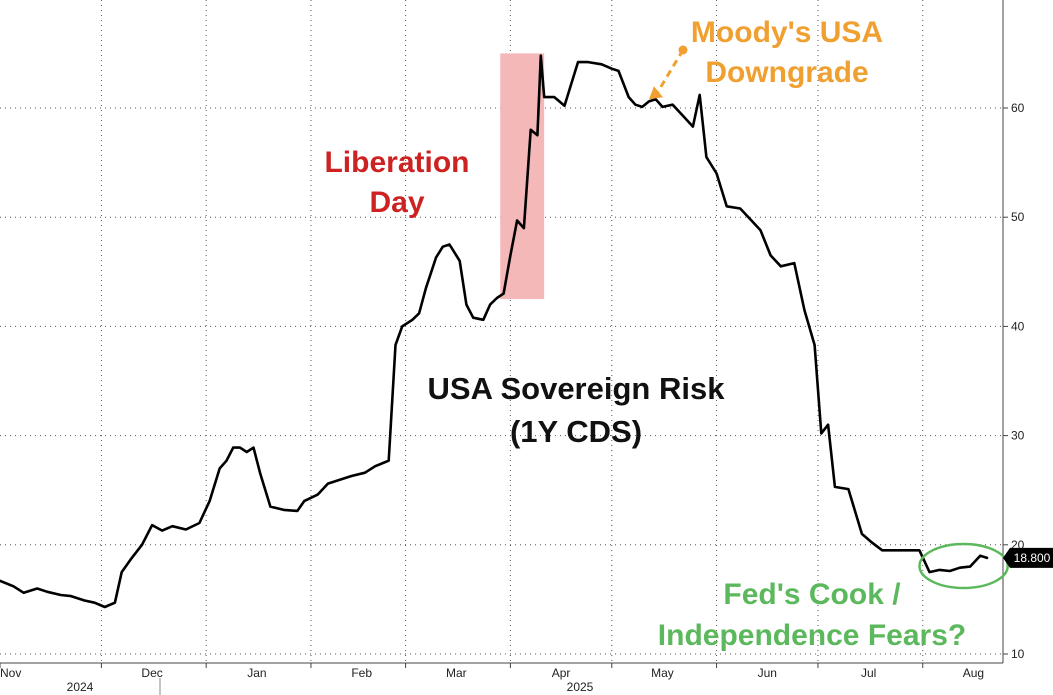 The image size is (1053, 695). Describe the element at coordinates (256, 673) in the screenshot. I see `x-tick-label: Jan` at that location.